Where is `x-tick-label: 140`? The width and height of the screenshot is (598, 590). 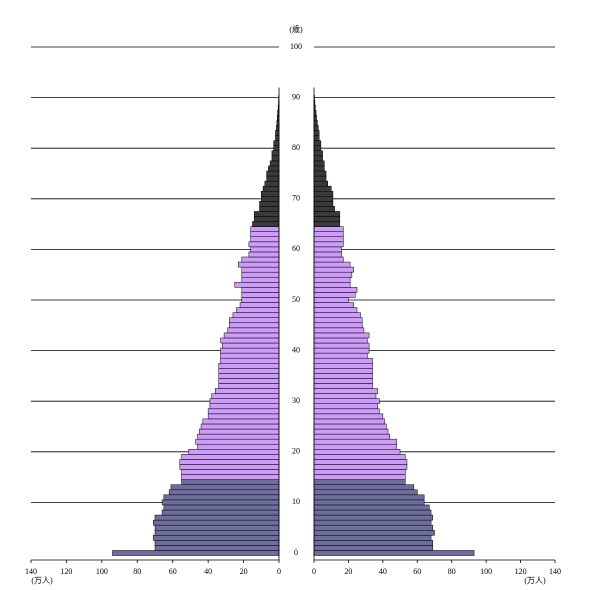
x-tick-label: 140 is located at coordinates (31, 571).